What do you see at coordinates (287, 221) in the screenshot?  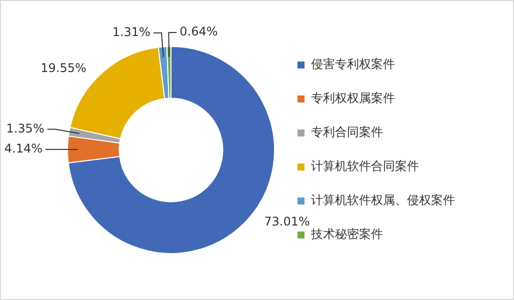 I see `data-label: 73.01%` at bounding box center [287, 221].